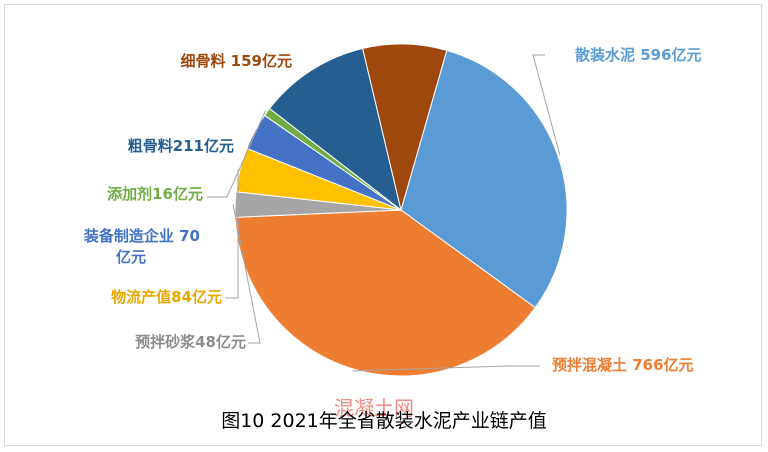 This screenshot has height=452, width=768. What do you see at coordinates (638, 55) in the screenshot?
I see `data-label-1: 散装水泥 596亿元` at bounding box center [638, 55].